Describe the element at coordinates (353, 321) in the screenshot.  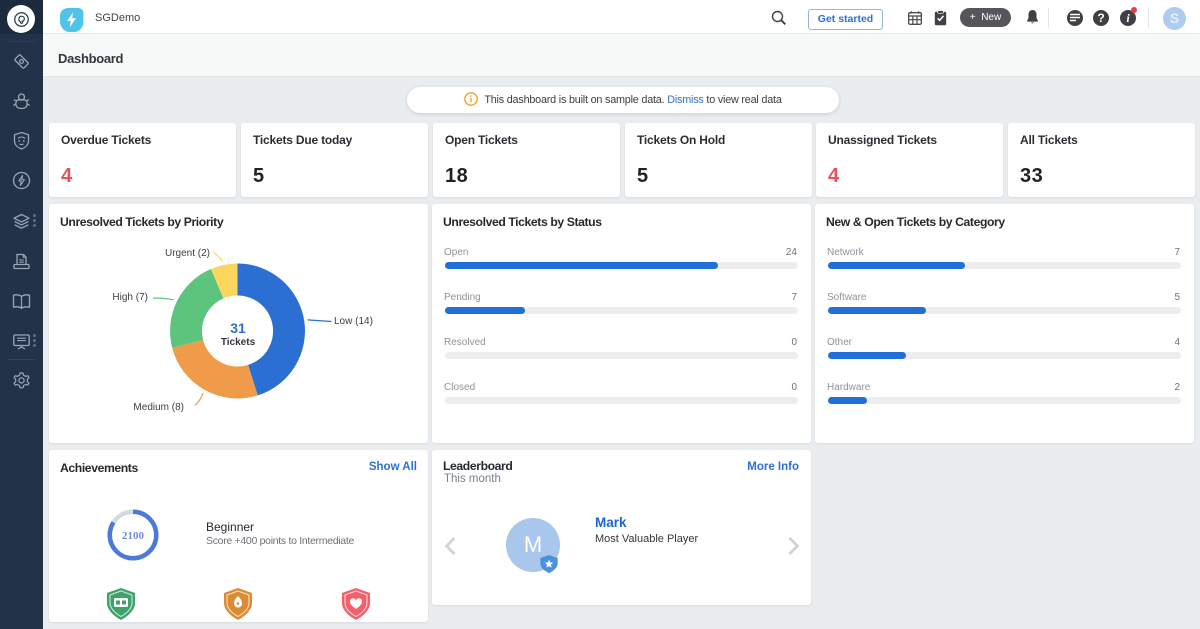
I see `svg-text: Low (14)` at that location.